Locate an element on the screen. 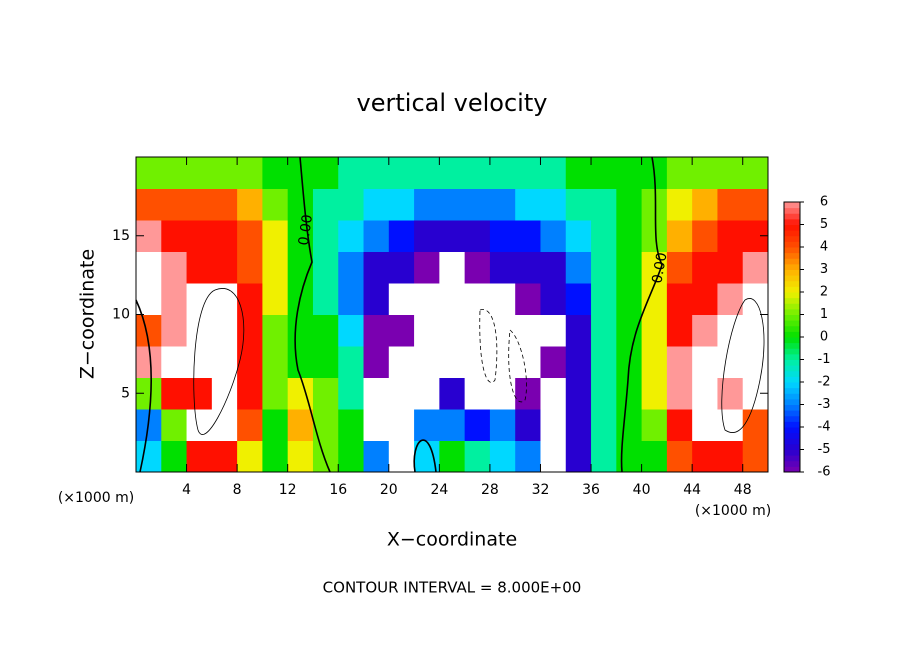 The height and width of the screenshot is (654, 904). x-axis-label: X−coordinate is located at coordinates (452, 540).